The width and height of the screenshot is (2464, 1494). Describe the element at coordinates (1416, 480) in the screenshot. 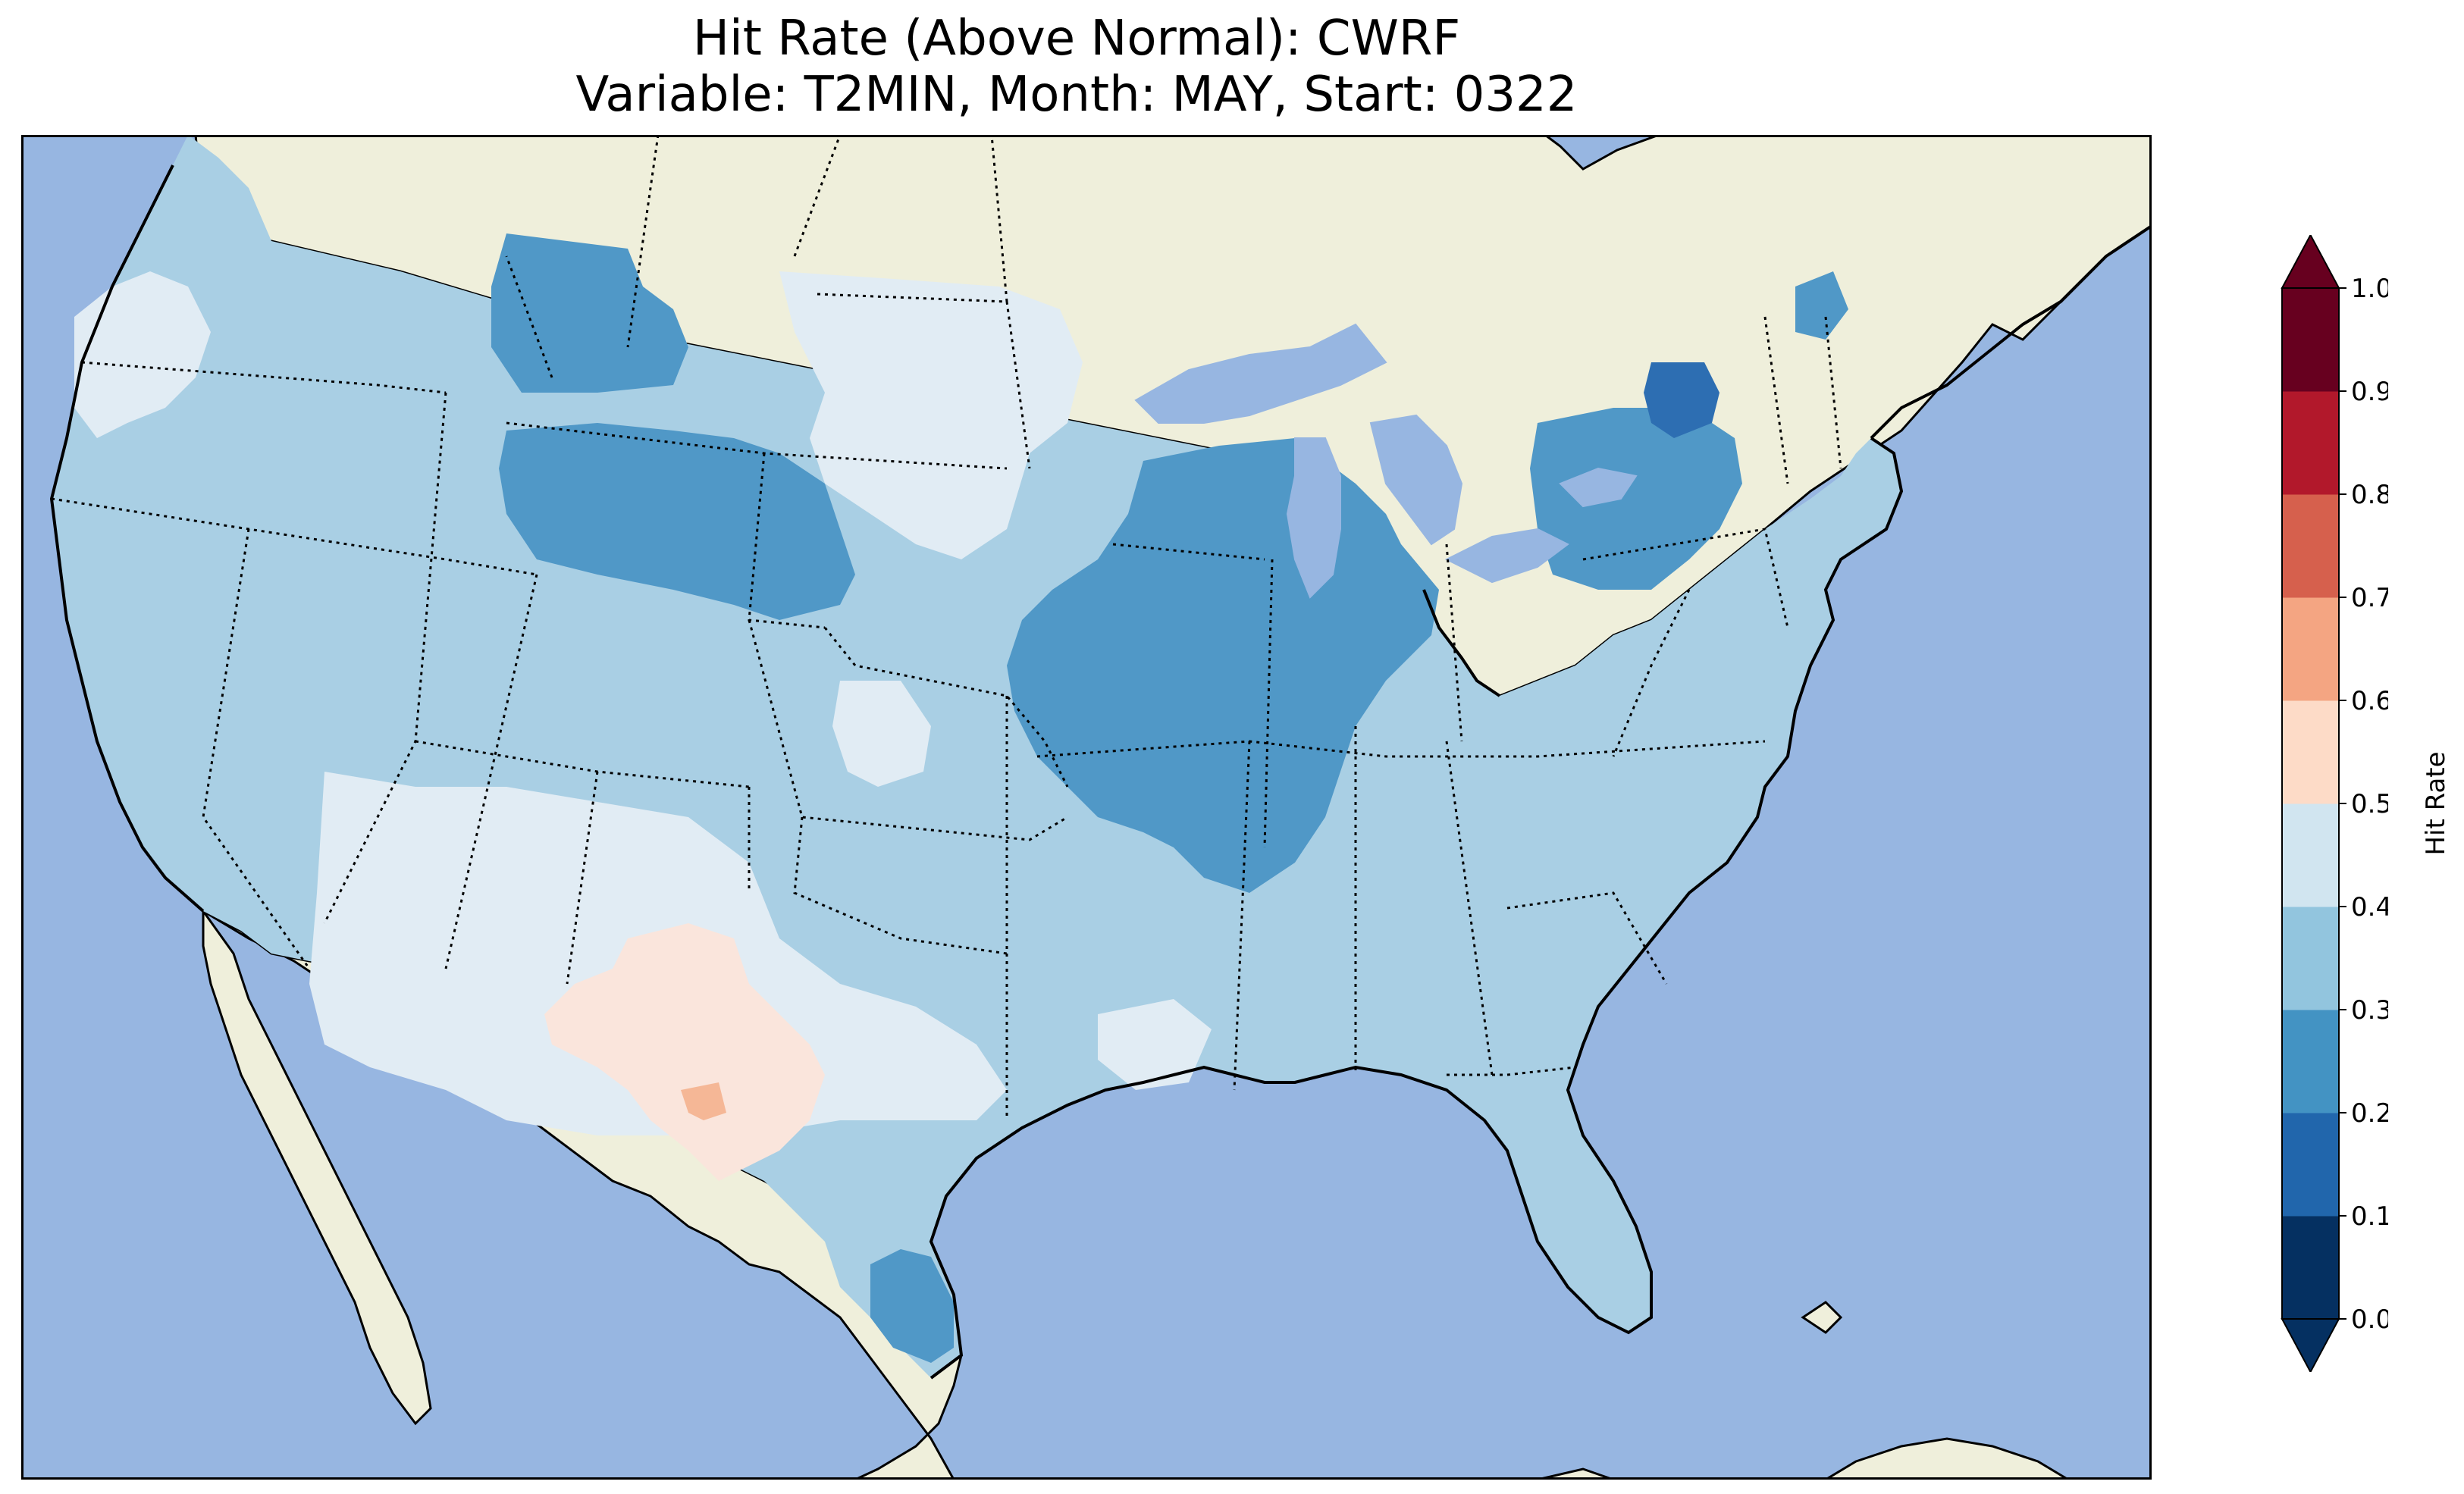

I see `lake-huron` at that location.